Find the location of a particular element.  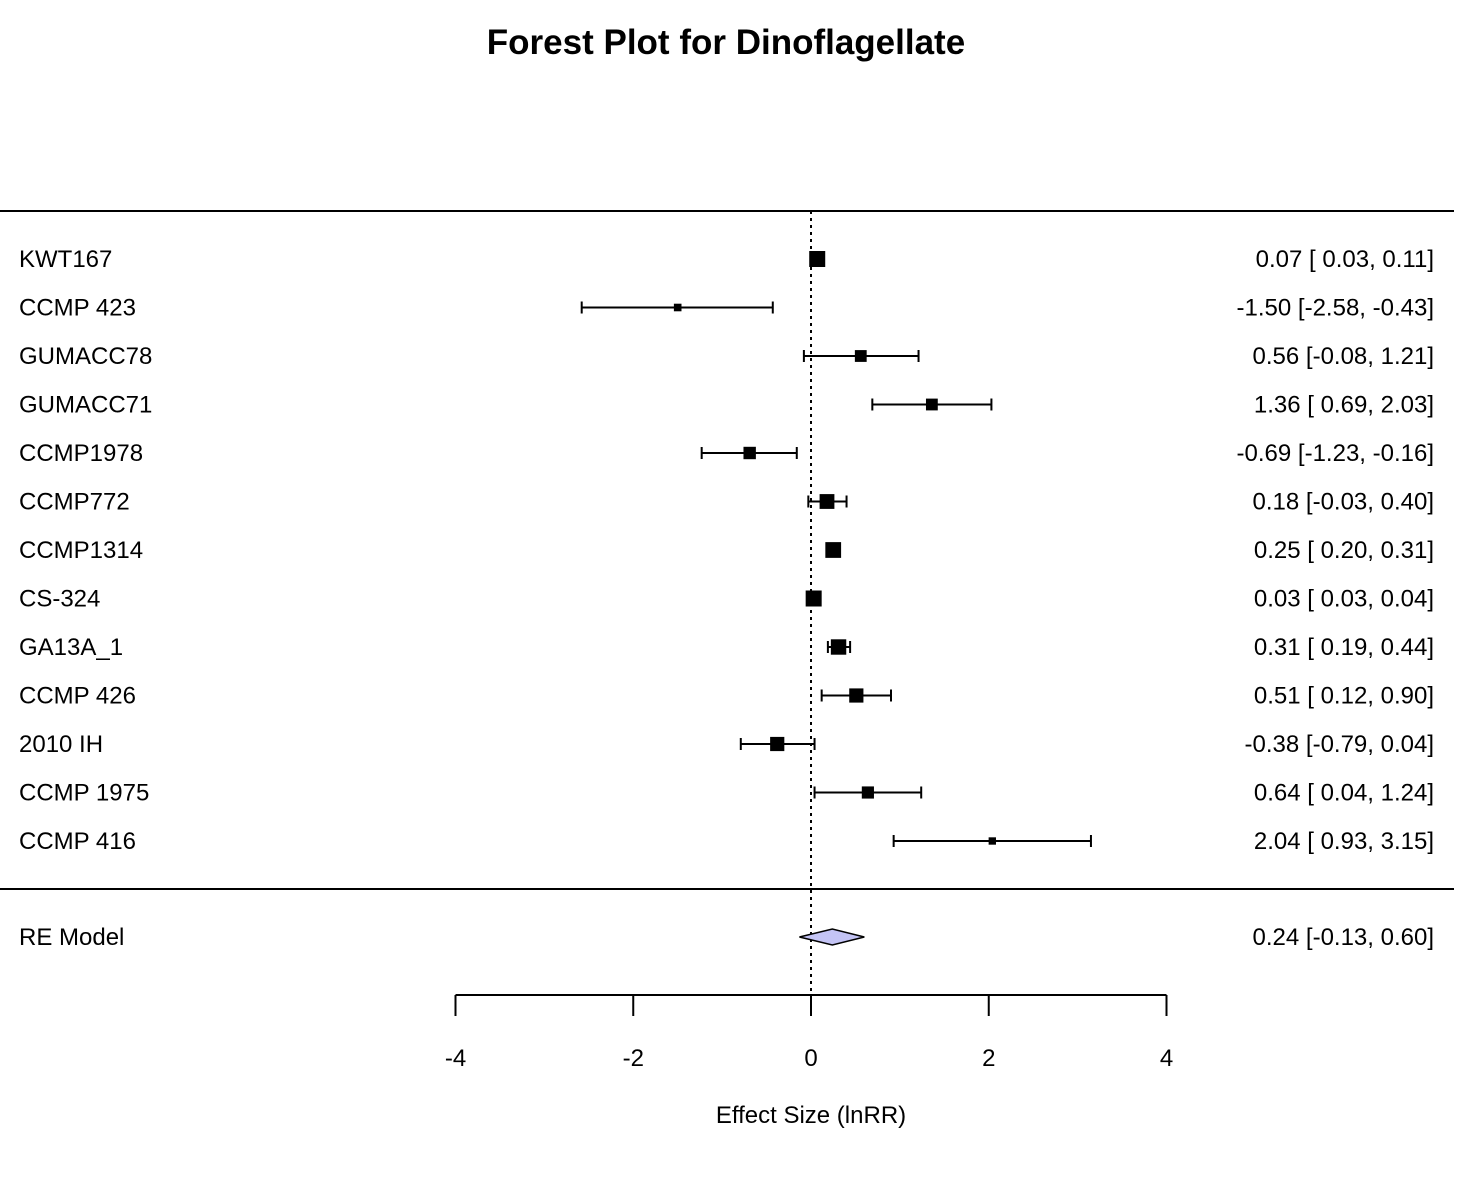

x-tick-label: 0 is located at coordinates (810, 1058).